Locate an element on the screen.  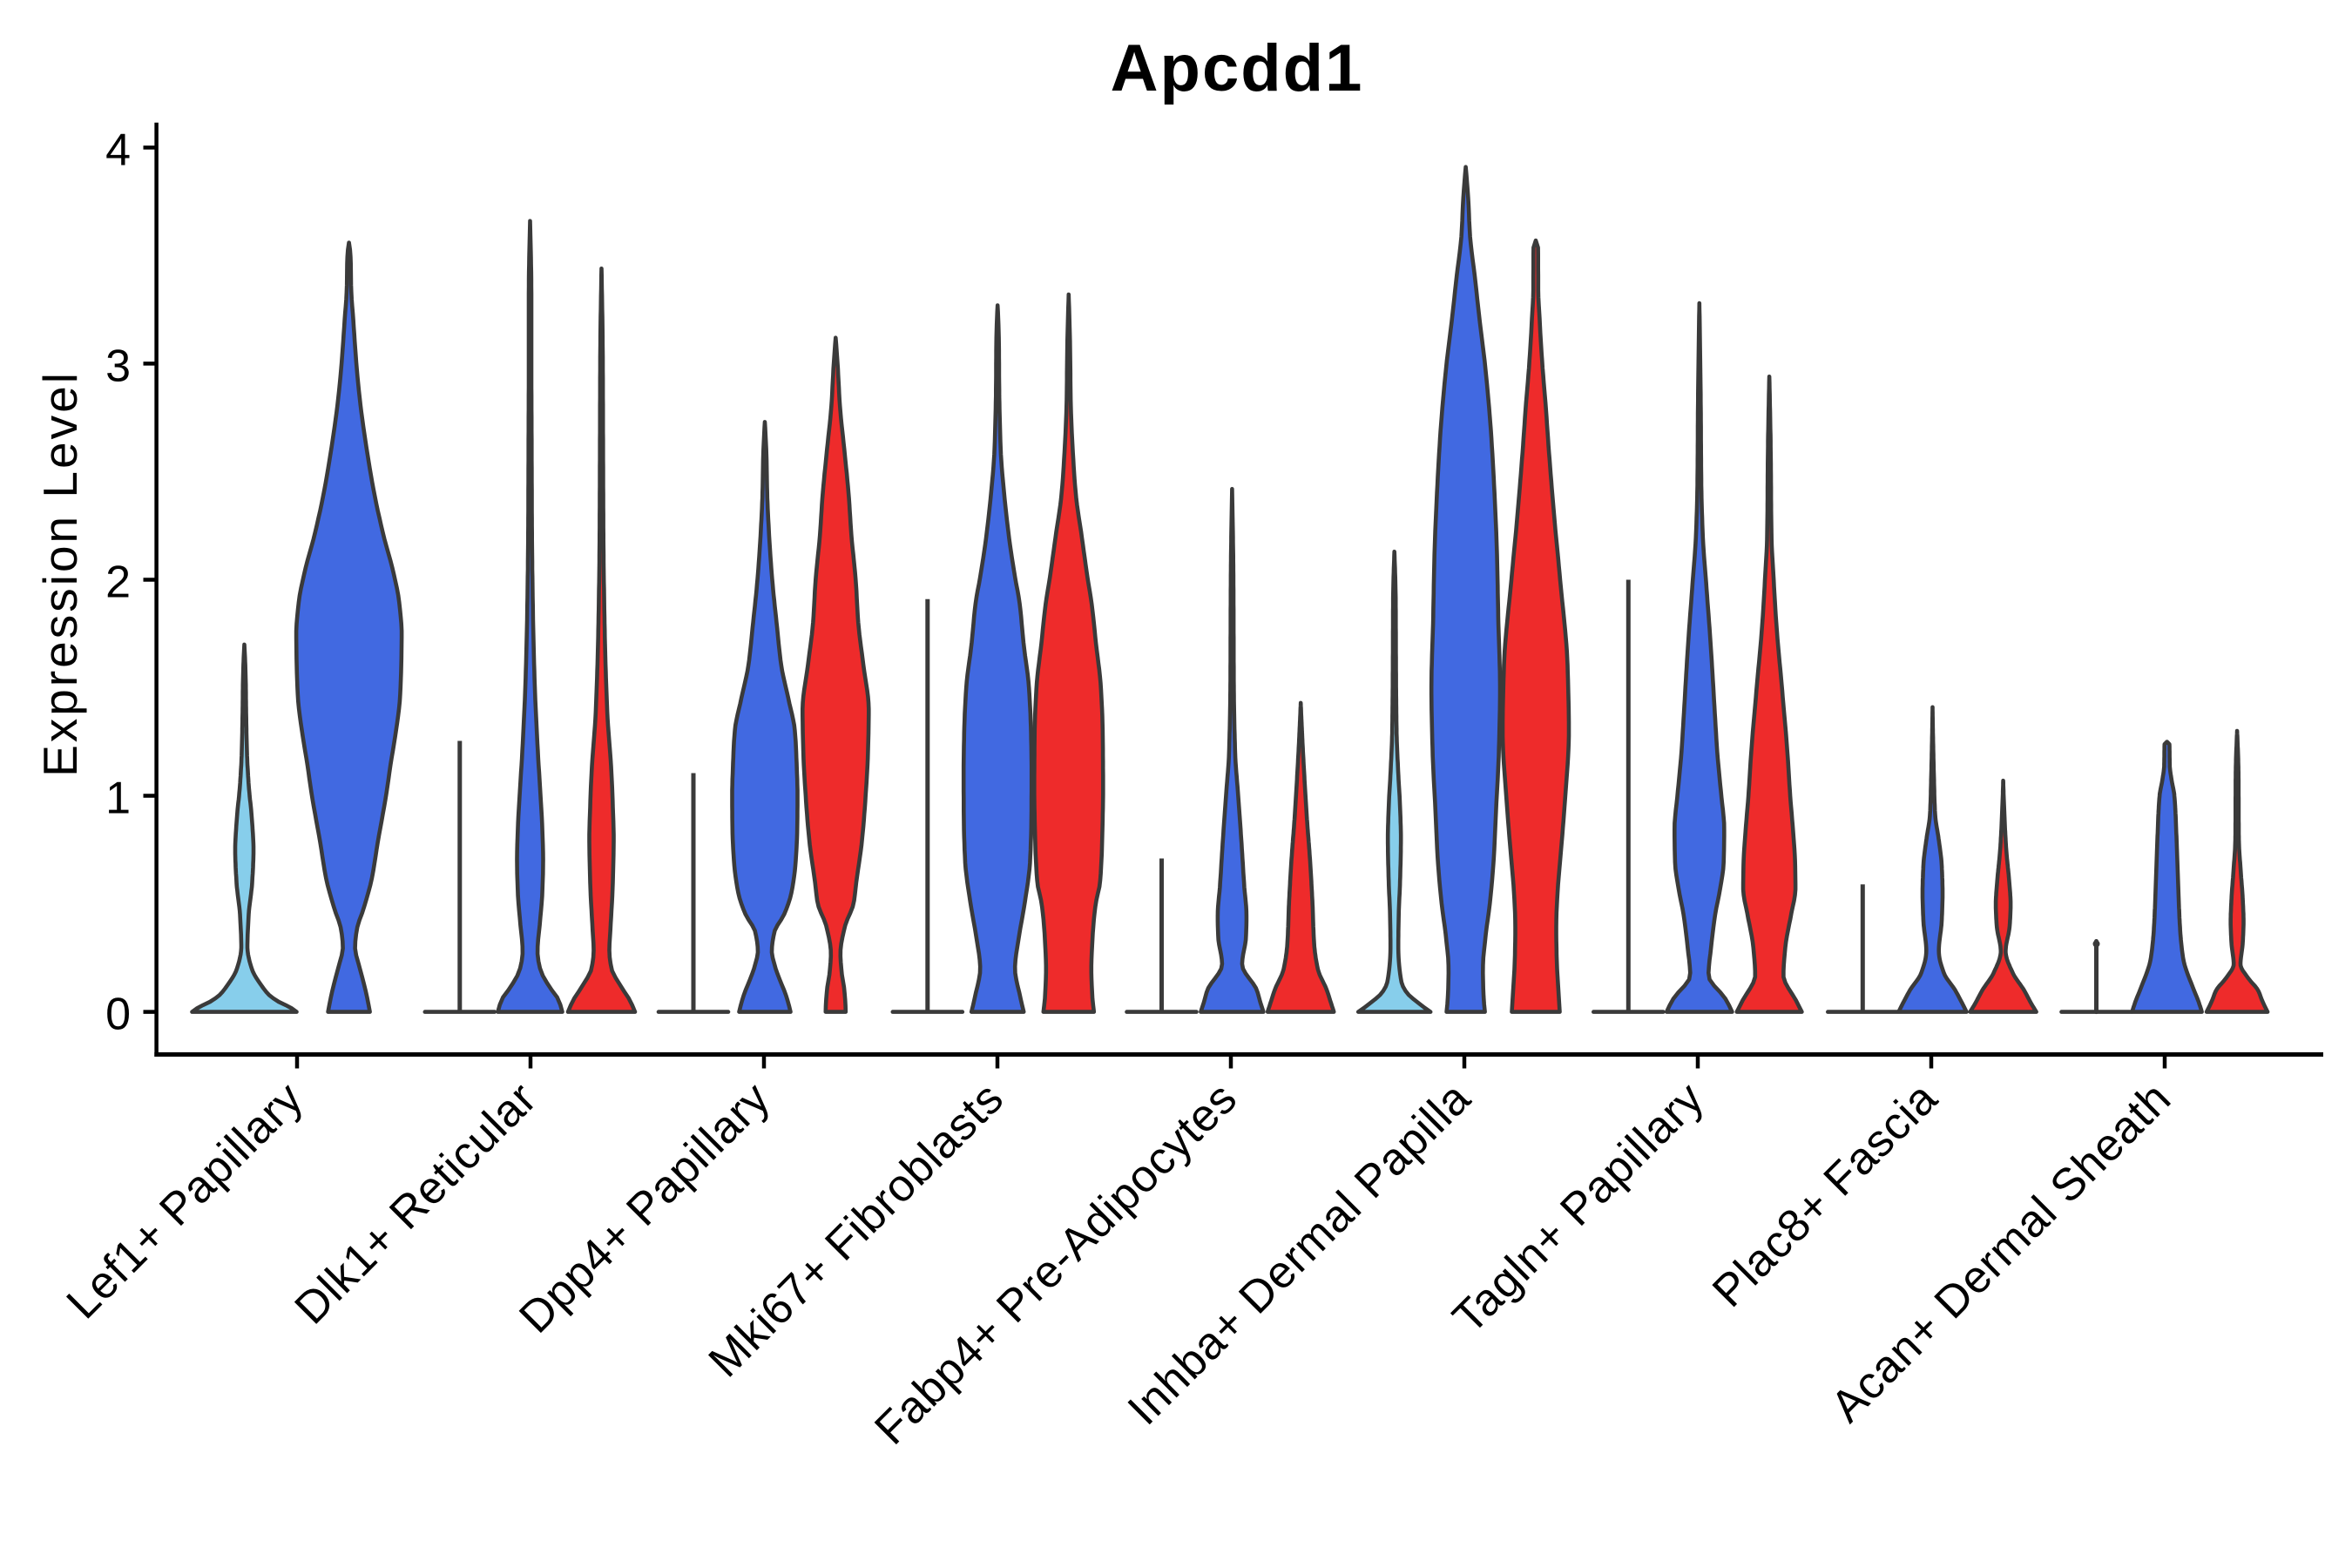
svg-text: Expression Level is located at coordinates (60, 574).